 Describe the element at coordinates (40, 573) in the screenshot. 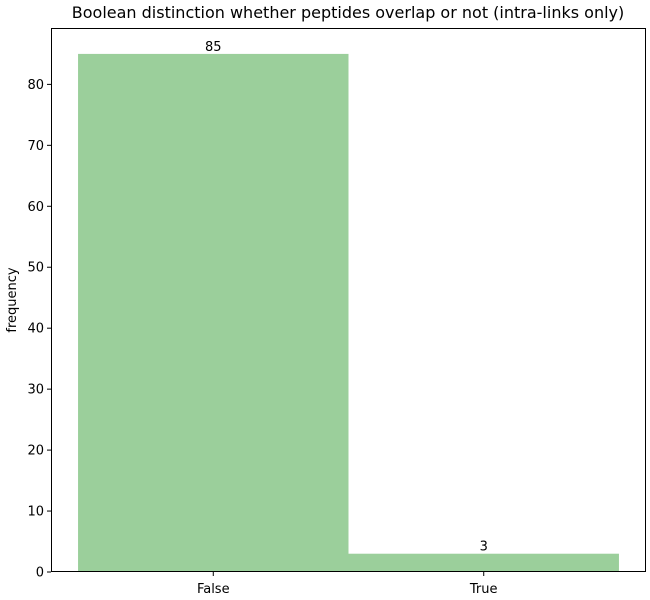

I see `y-tick-label: 0` at that location.